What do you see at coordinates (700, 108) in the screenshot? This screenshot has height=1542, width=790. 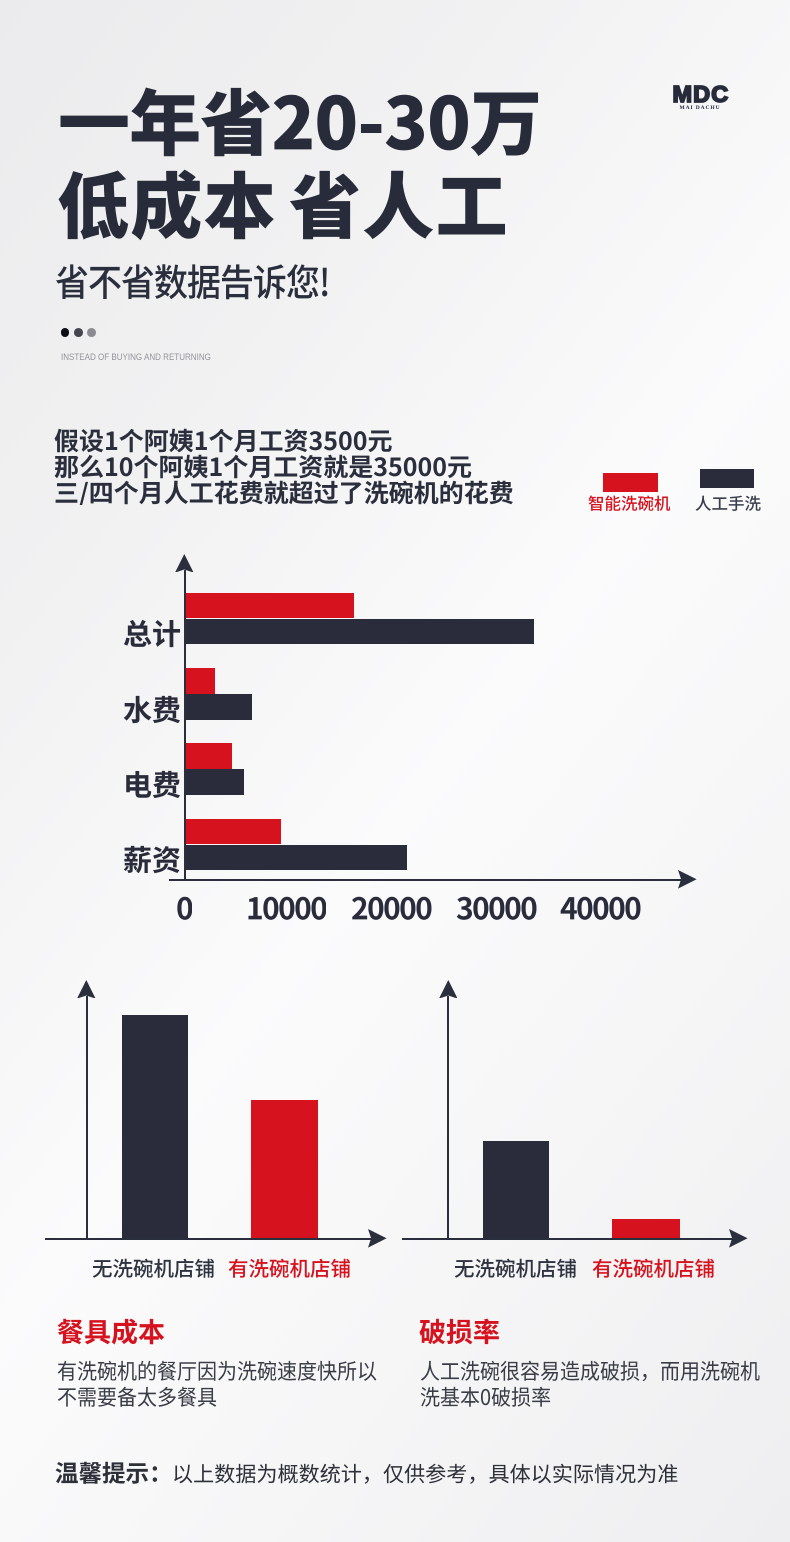 I see `svg-text: MAI DACHU` at bounding box center [700, 108].